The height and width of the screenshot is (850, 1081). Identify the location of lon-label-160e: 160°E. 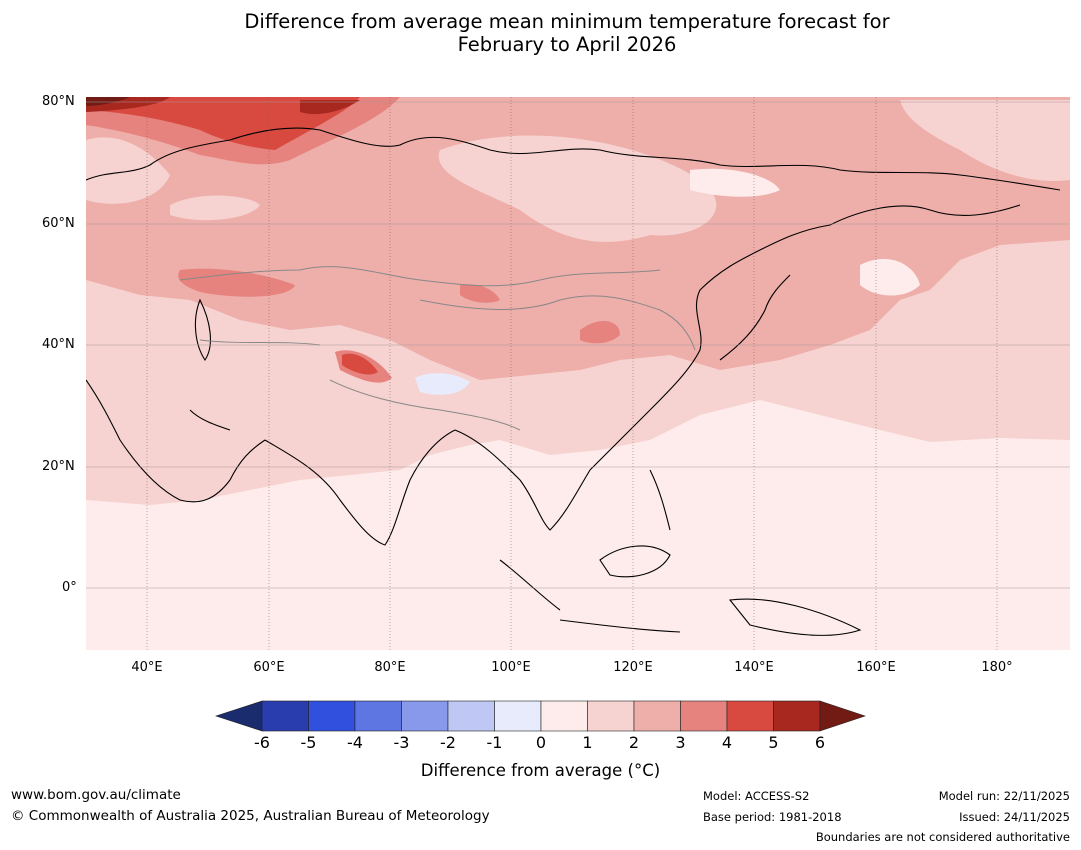
(876, 667).